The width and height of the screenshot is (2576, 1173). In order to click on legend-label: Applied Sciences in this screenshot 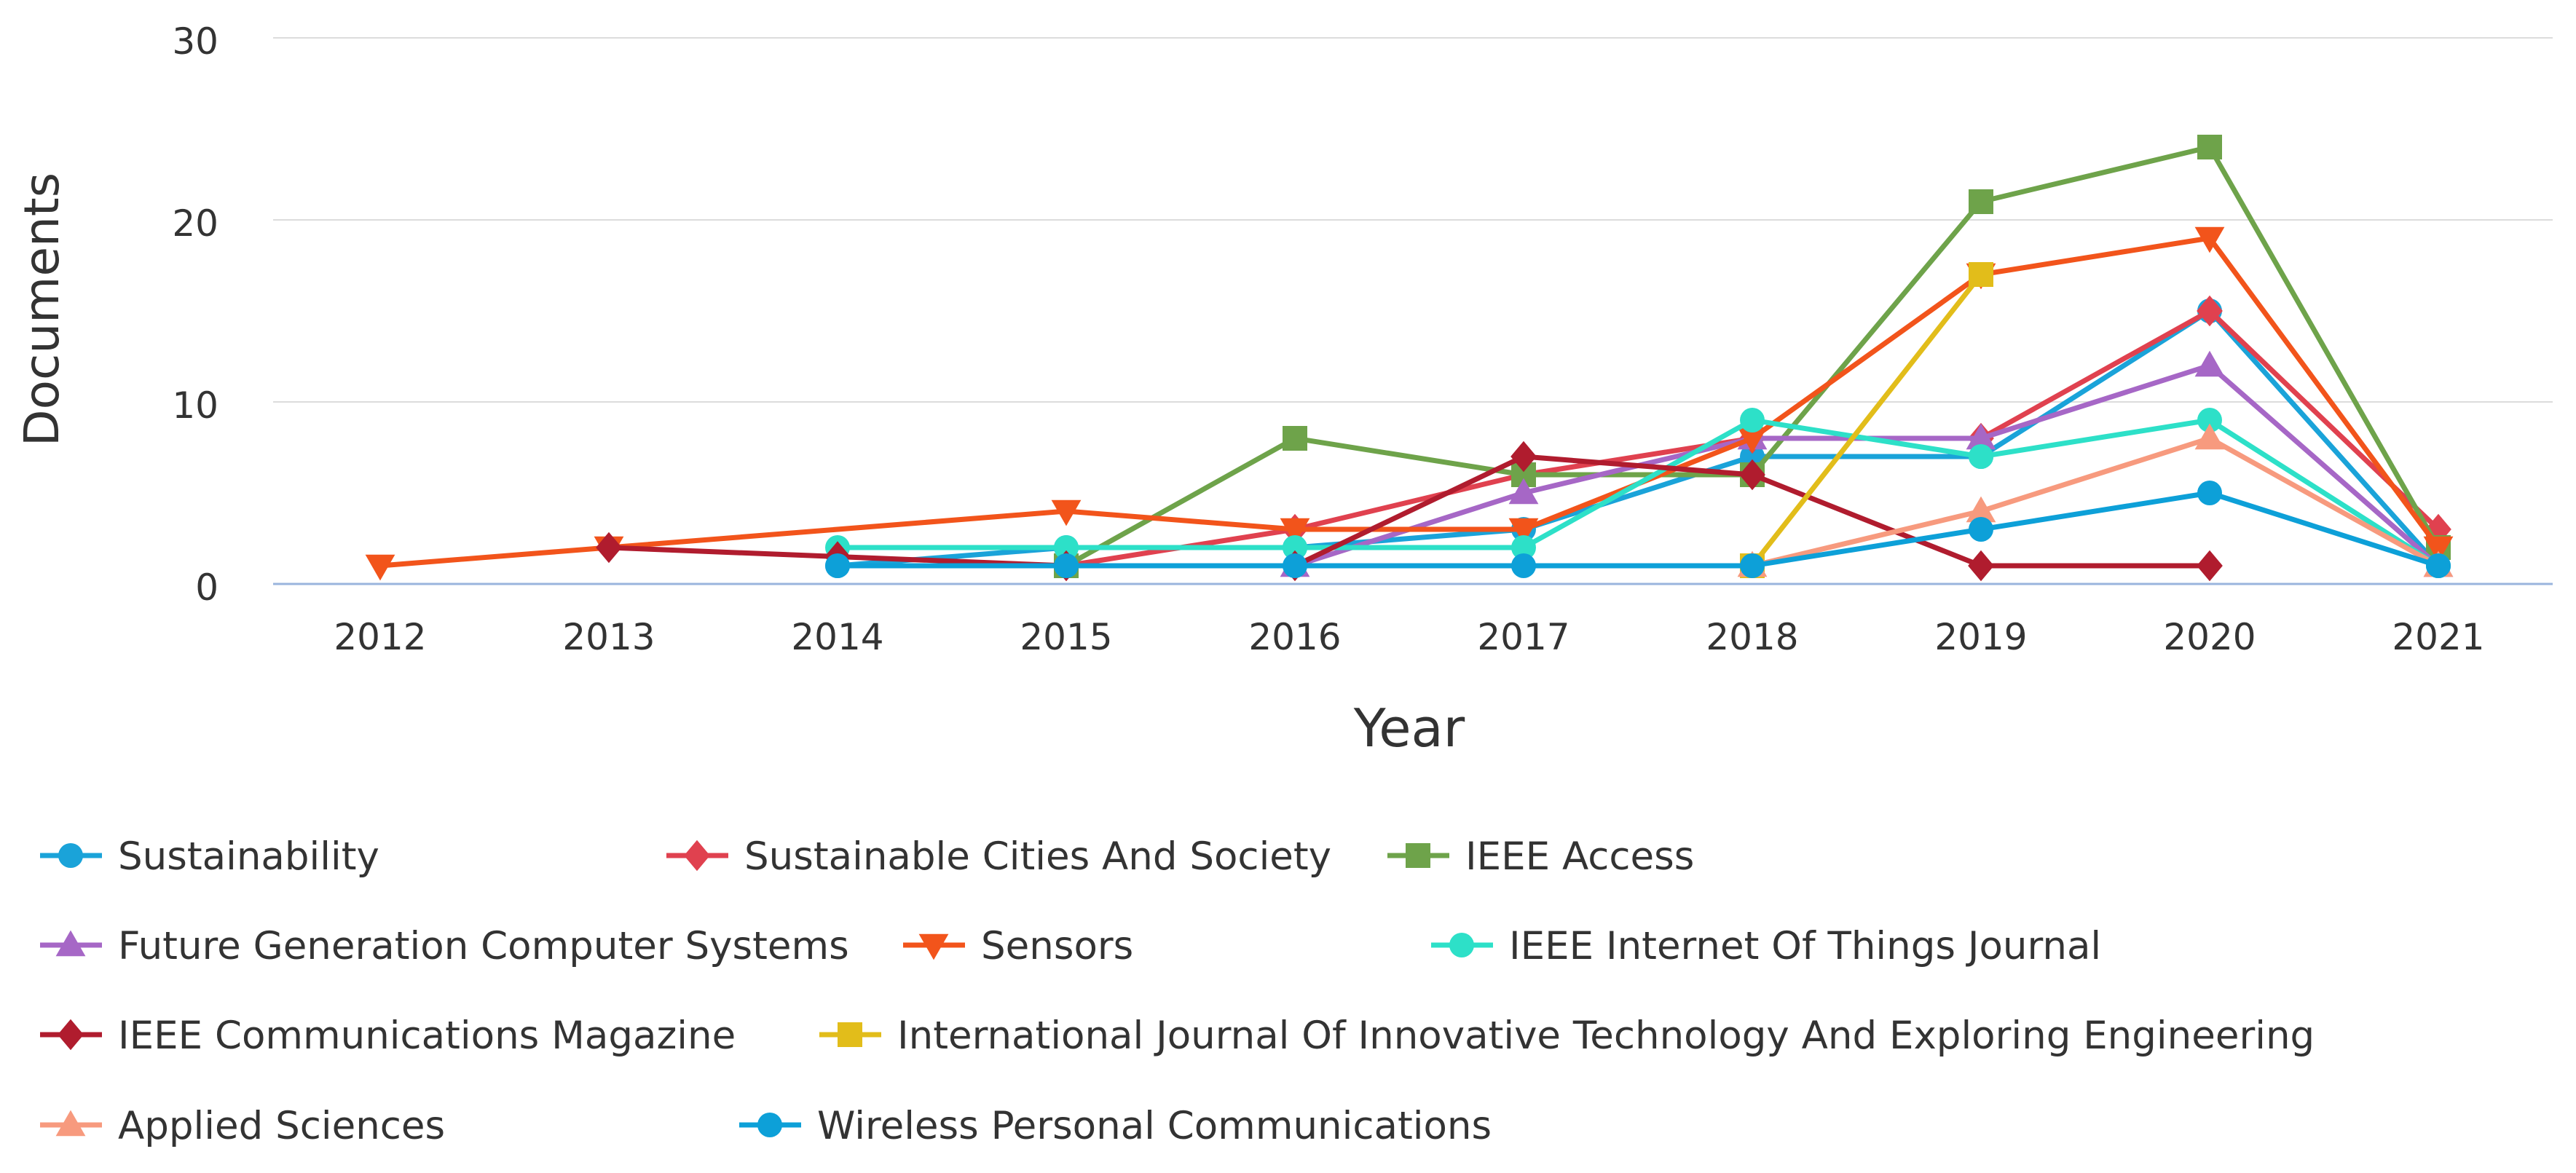, I will do `click(281, 1126)`.